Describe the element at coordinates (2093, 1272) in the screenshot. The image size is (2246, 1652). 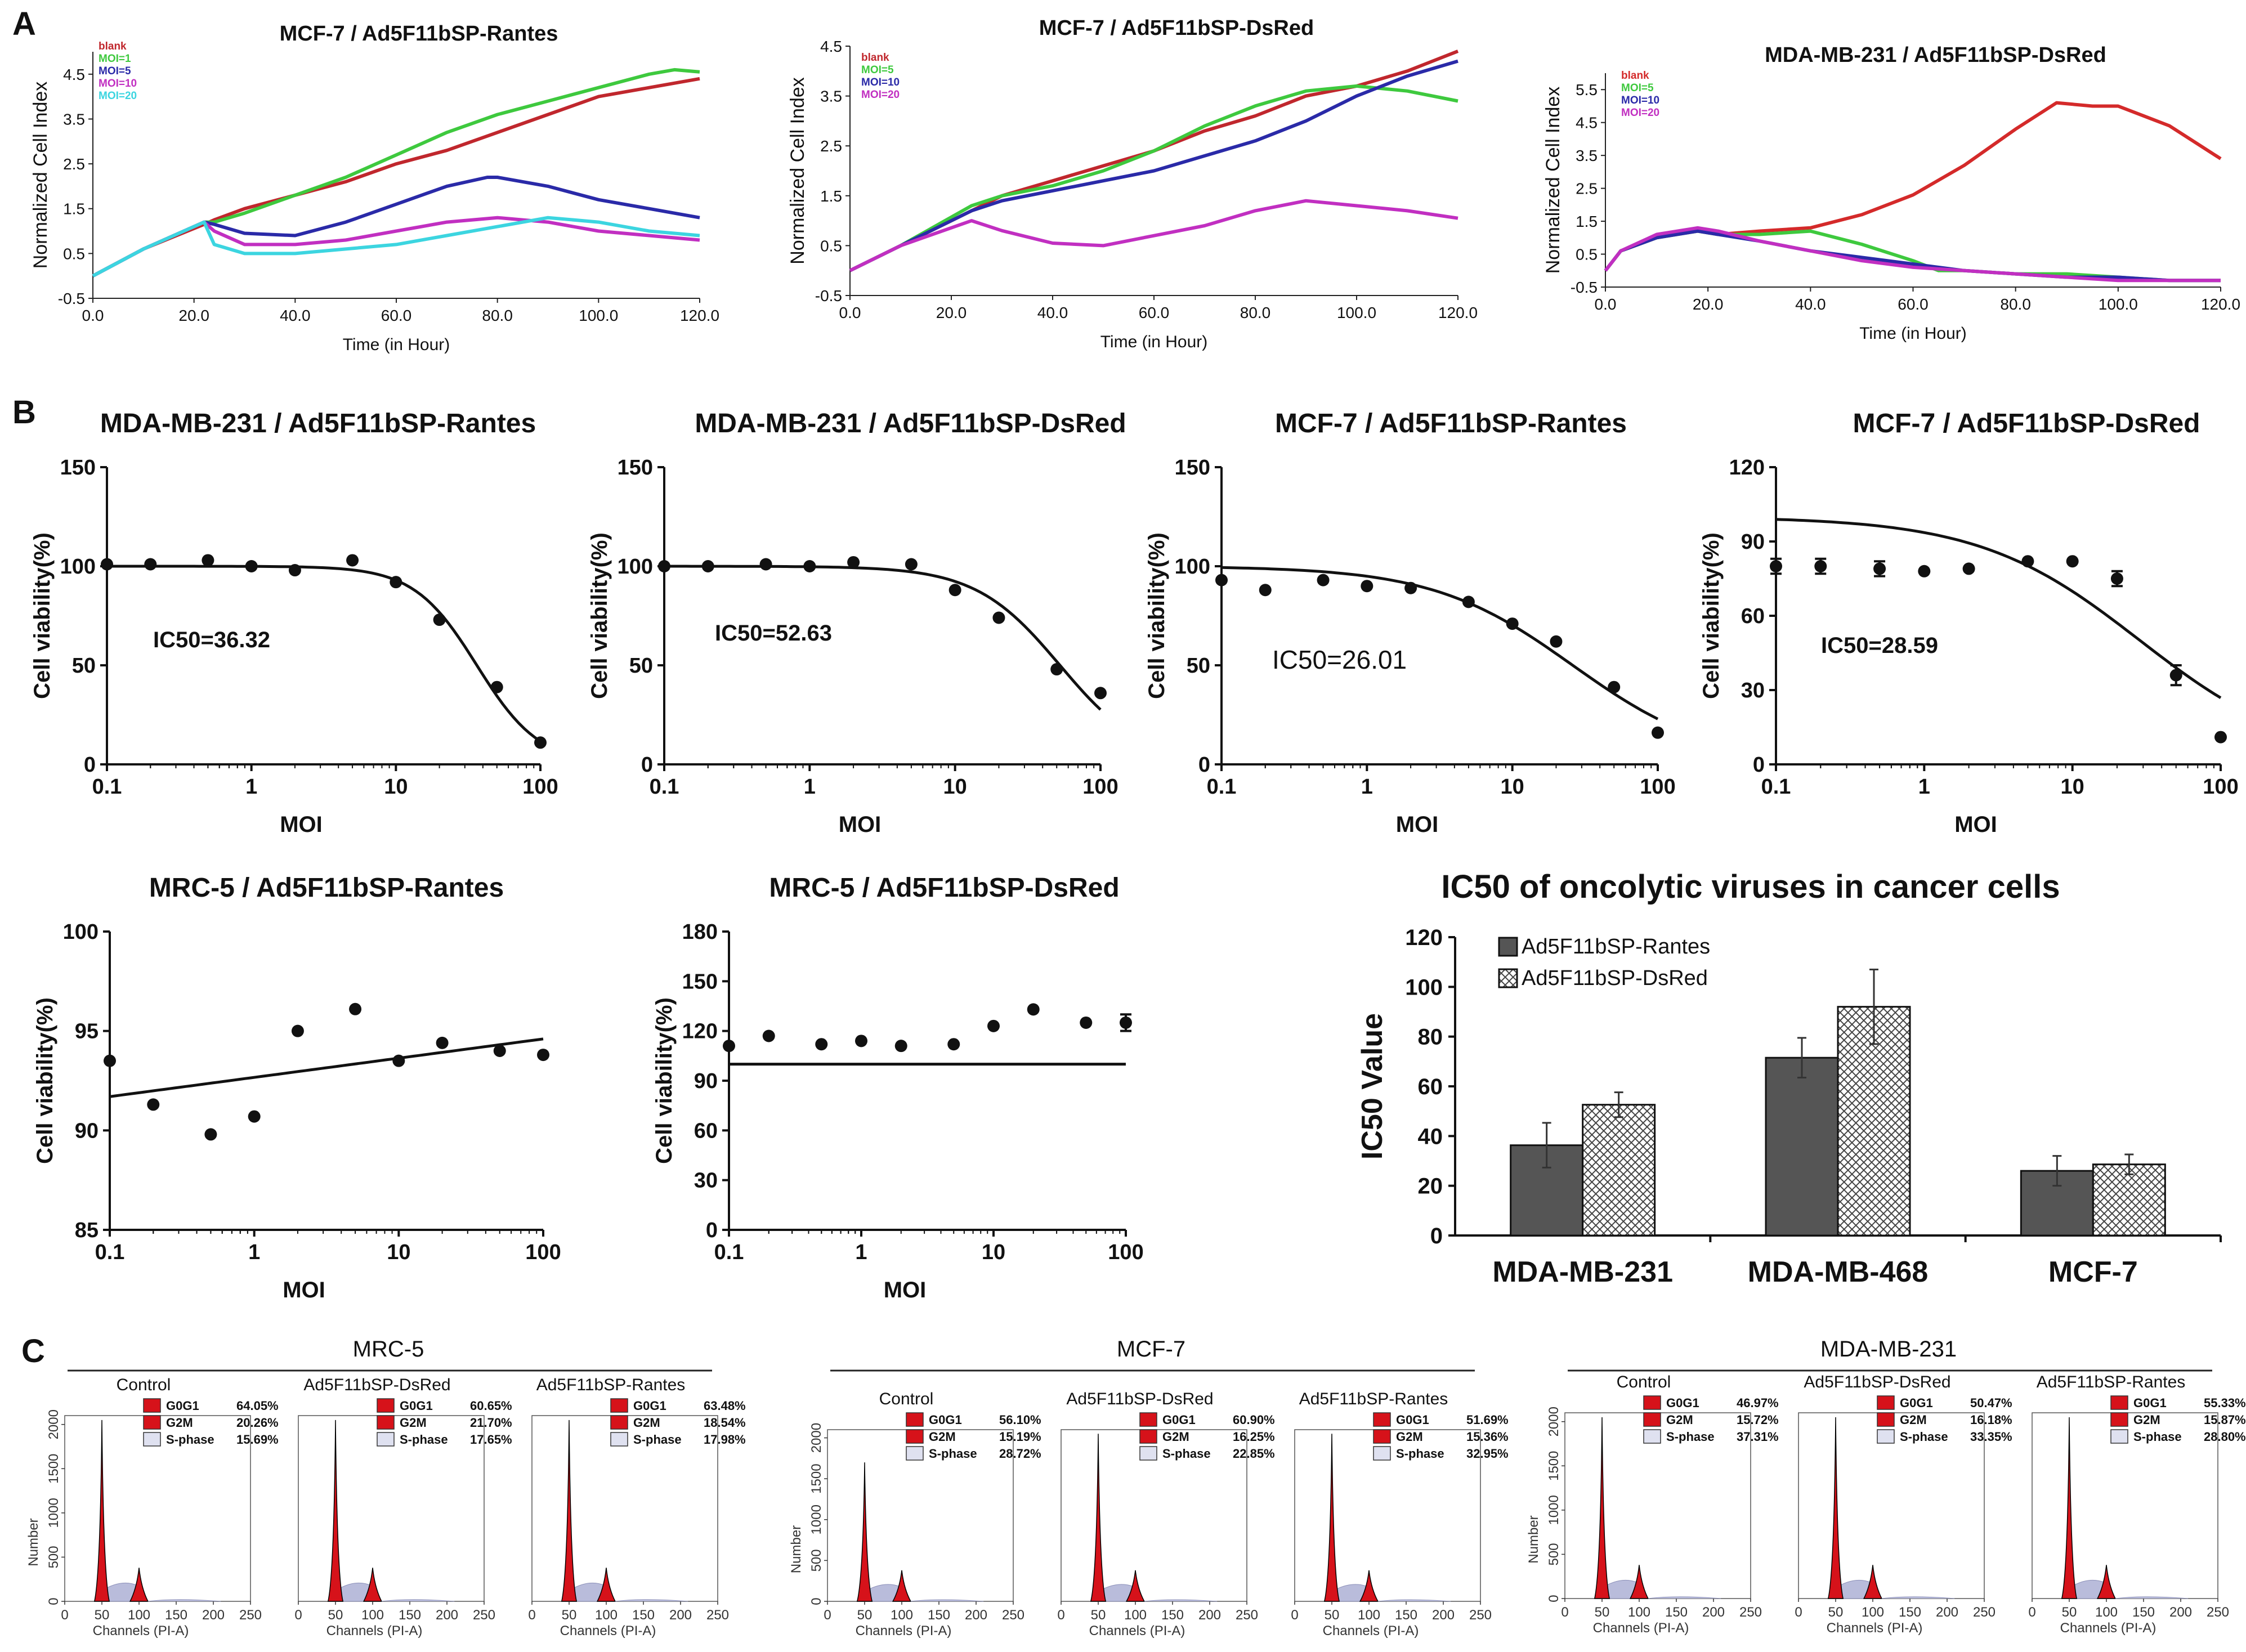
I see `category-label: MCF-7` at that location.